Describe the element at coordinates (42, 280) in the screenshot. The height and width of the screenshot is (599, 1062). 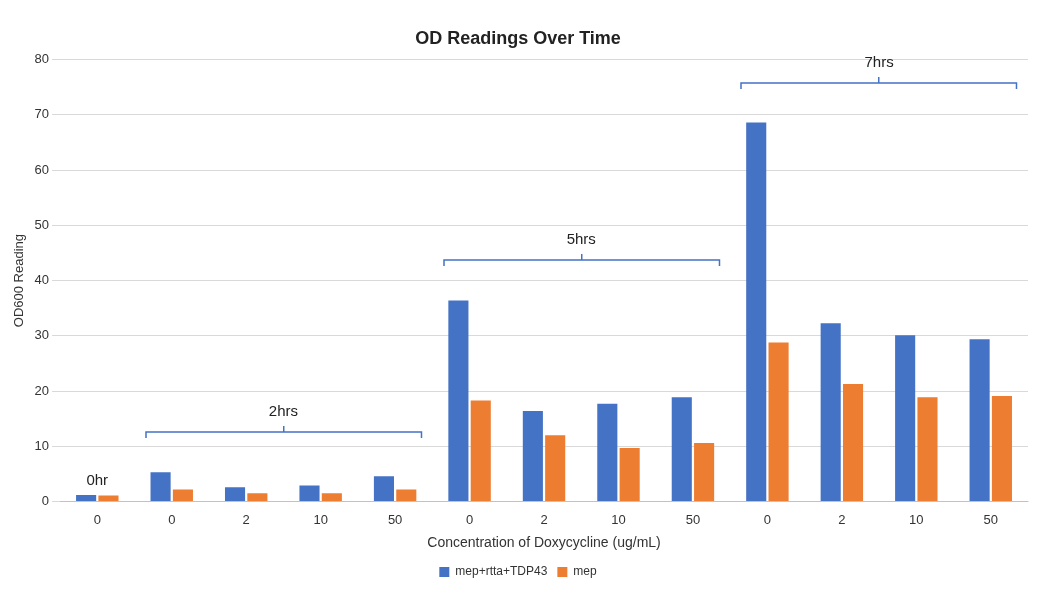
I see `y-tick-label: 40` at that location.